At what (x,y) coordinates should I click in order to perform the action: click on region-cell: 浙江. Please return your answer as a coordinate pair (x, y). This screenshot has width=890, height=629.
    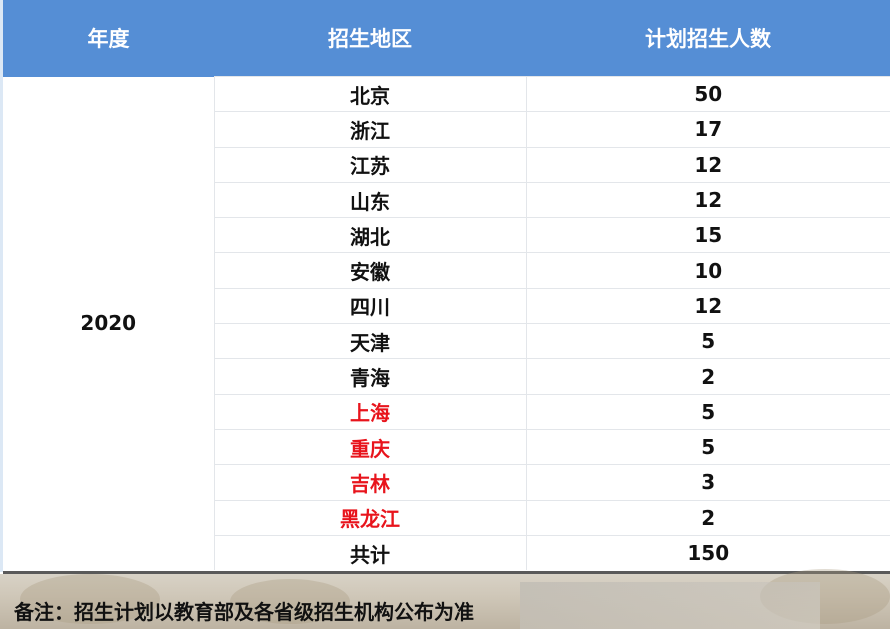
    Looking at the image, I should click on (369, 129).